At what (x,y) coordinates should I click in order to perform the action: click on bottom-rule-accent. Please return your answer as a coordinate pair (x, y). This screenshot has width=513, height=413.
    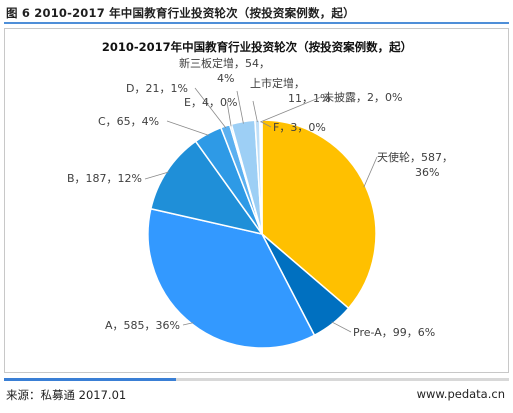
    Looking at the image, I should click on (90, 379).